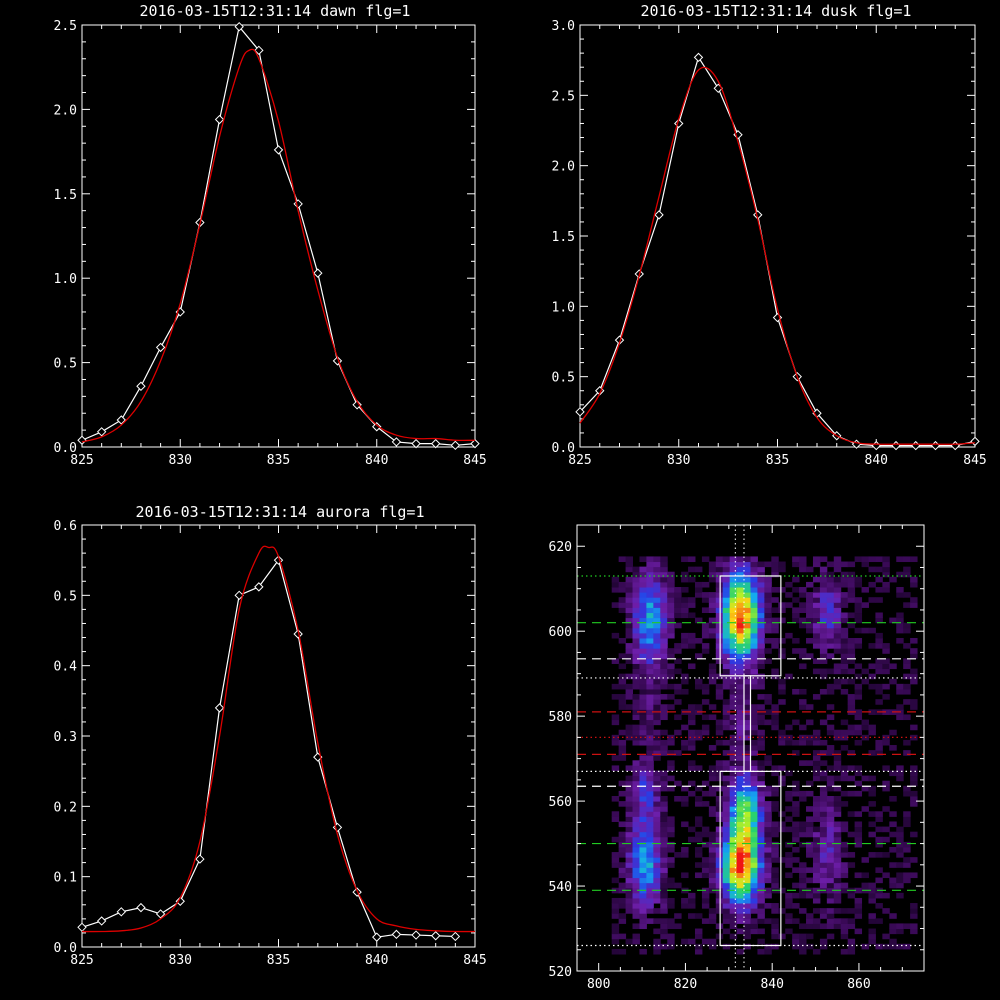  I want to click on y-tick-label: 520, so click(560, 972).